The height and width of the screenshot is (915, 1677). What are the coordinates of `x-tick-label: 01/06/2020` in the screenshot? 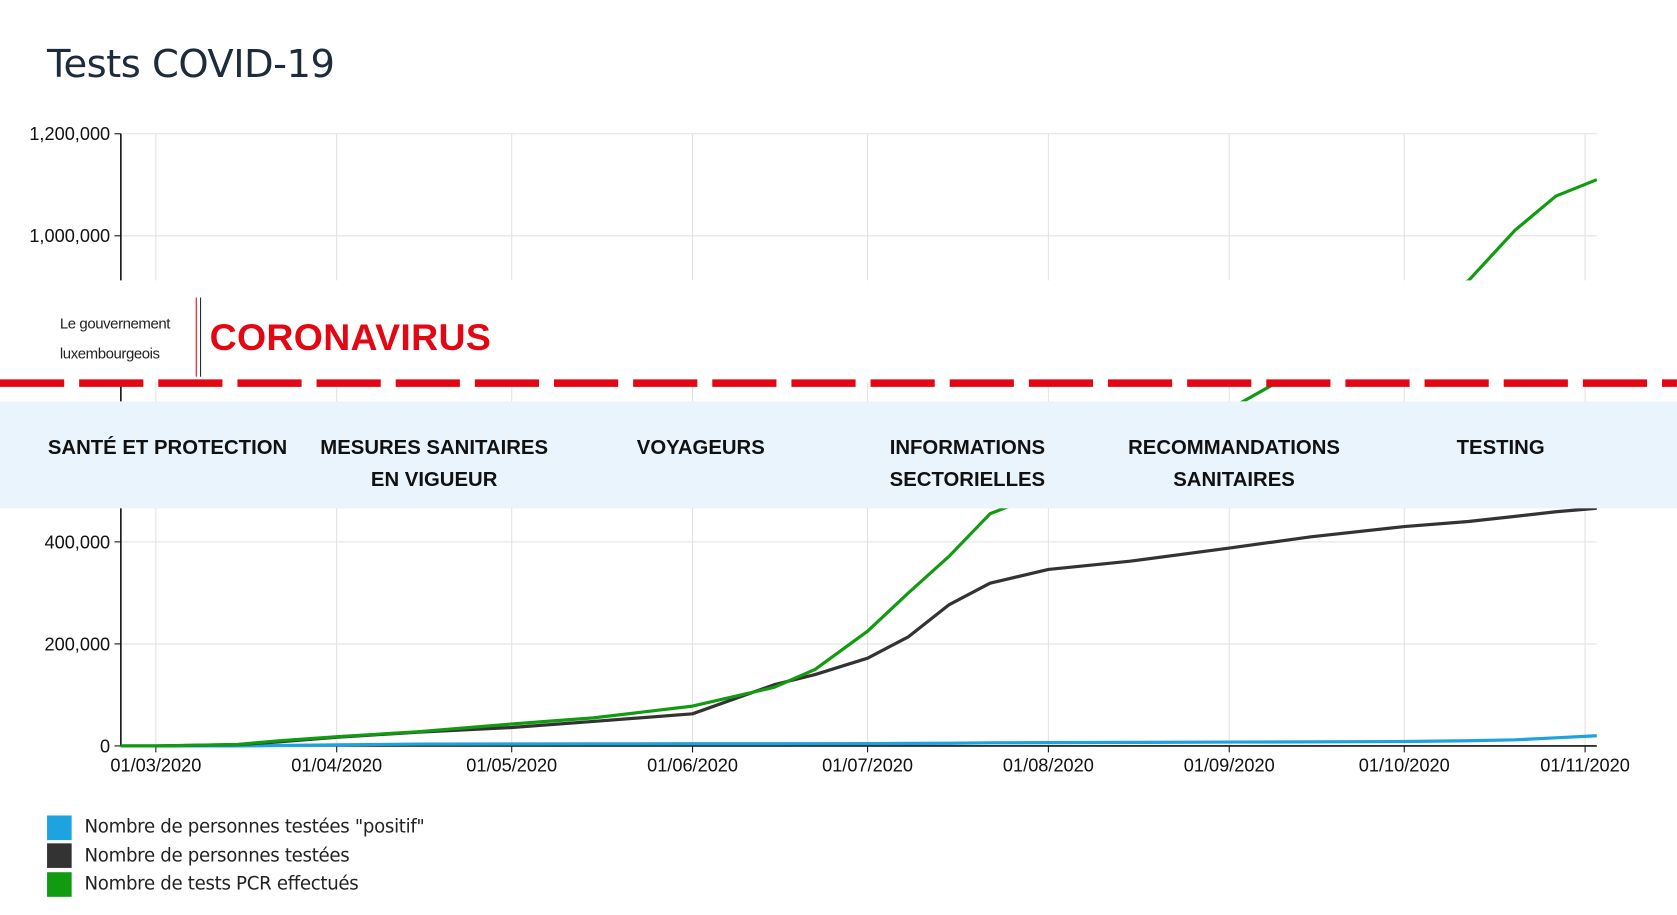 It's located at (692, 766).